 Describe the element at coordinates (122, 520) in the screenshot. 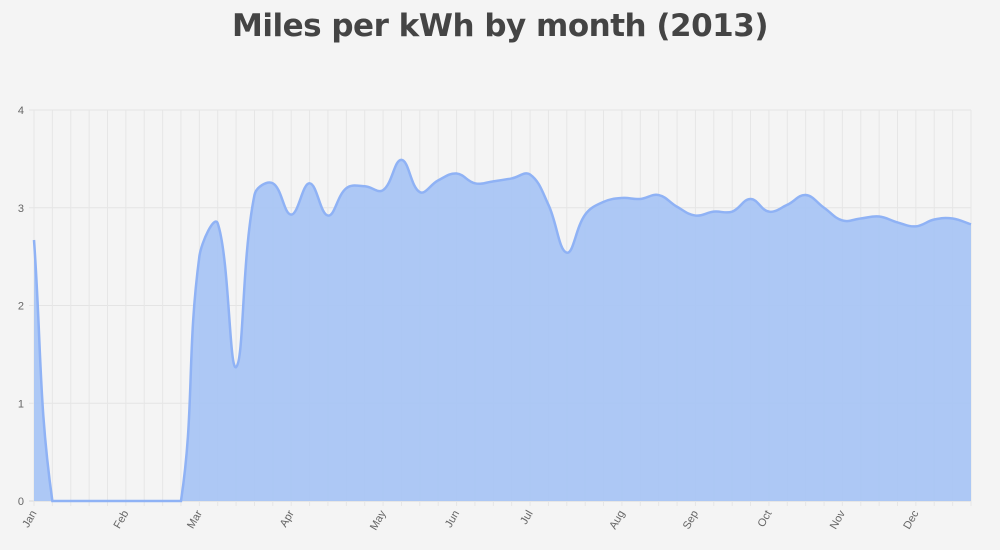

I see `x-tick-label: Feb` at that location.